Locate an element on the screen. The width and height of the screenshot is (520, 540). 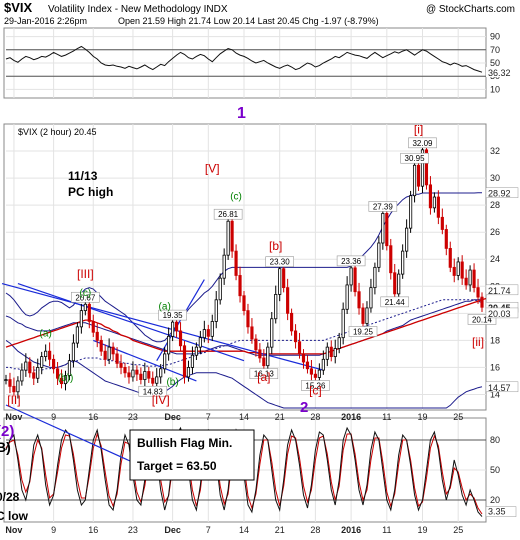
rsi-y-tick: 50 is located at coordinates (495, 63).